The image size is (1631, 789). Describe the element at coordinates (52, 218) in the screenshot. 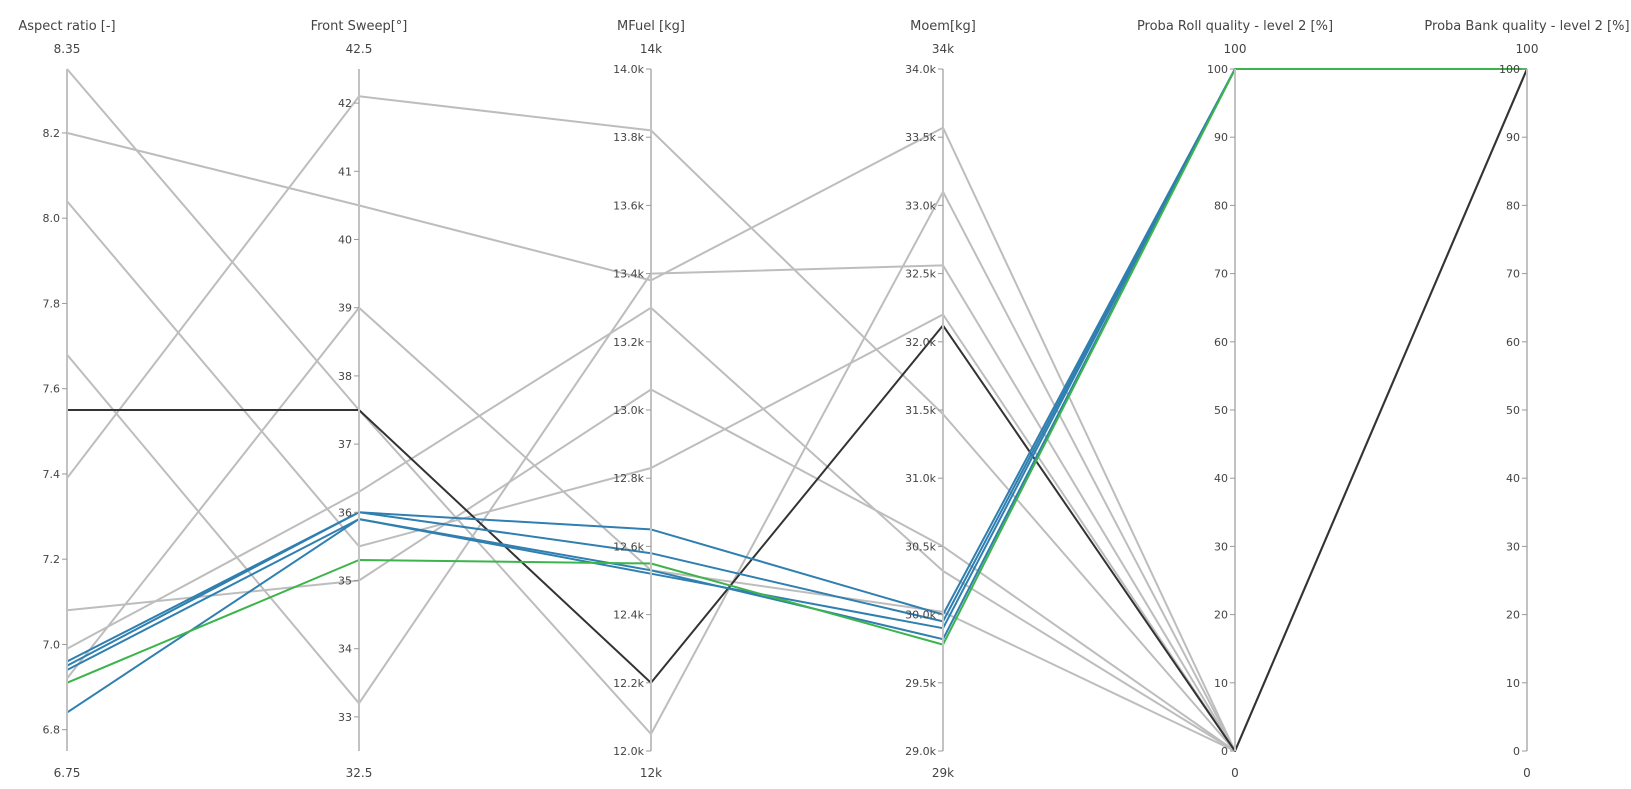

I see `tick-label: 8.0` at that location.